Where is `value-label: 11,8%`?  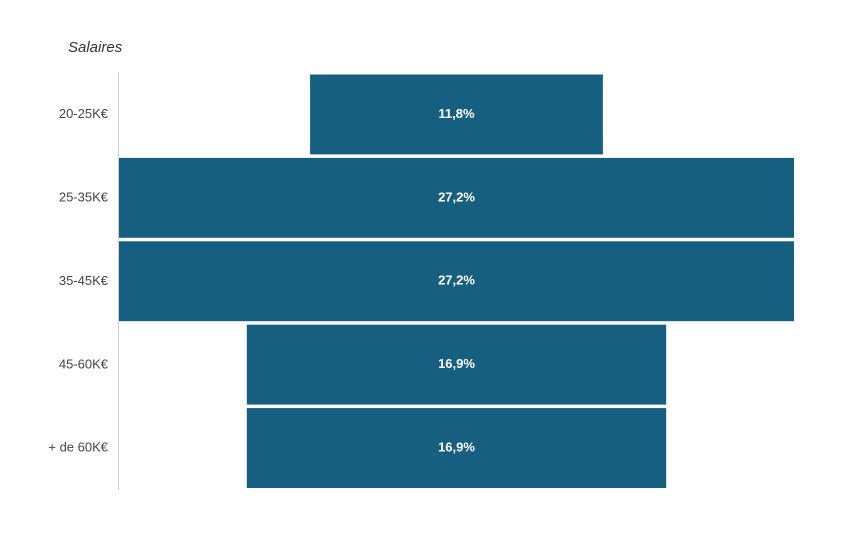
value-label: 11,8% is located at coordinates (456, 113).